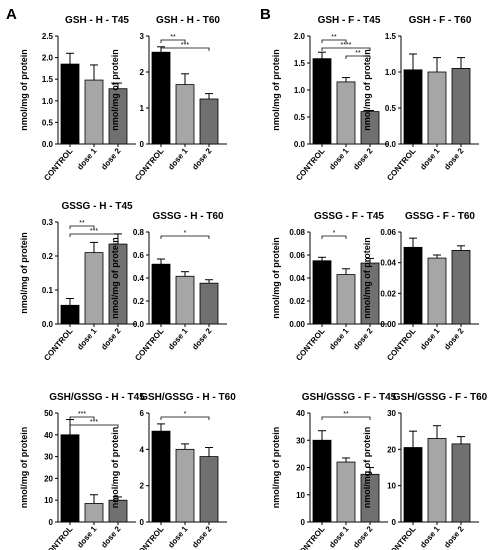 Image resolution: width=498 pixels, height=550 pixels. Describe the element at coordinates (142, 72) in the screenshot. I see `y-tick-label: 2` at that location.